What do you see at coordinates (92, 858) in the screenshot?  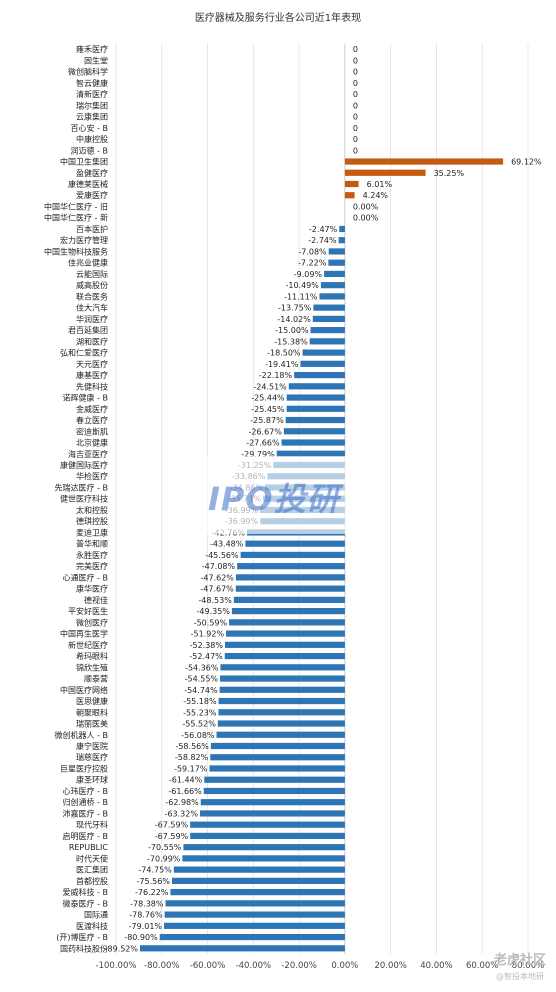 I see `category-label: 时代天使` at bounding box center [92, 858].